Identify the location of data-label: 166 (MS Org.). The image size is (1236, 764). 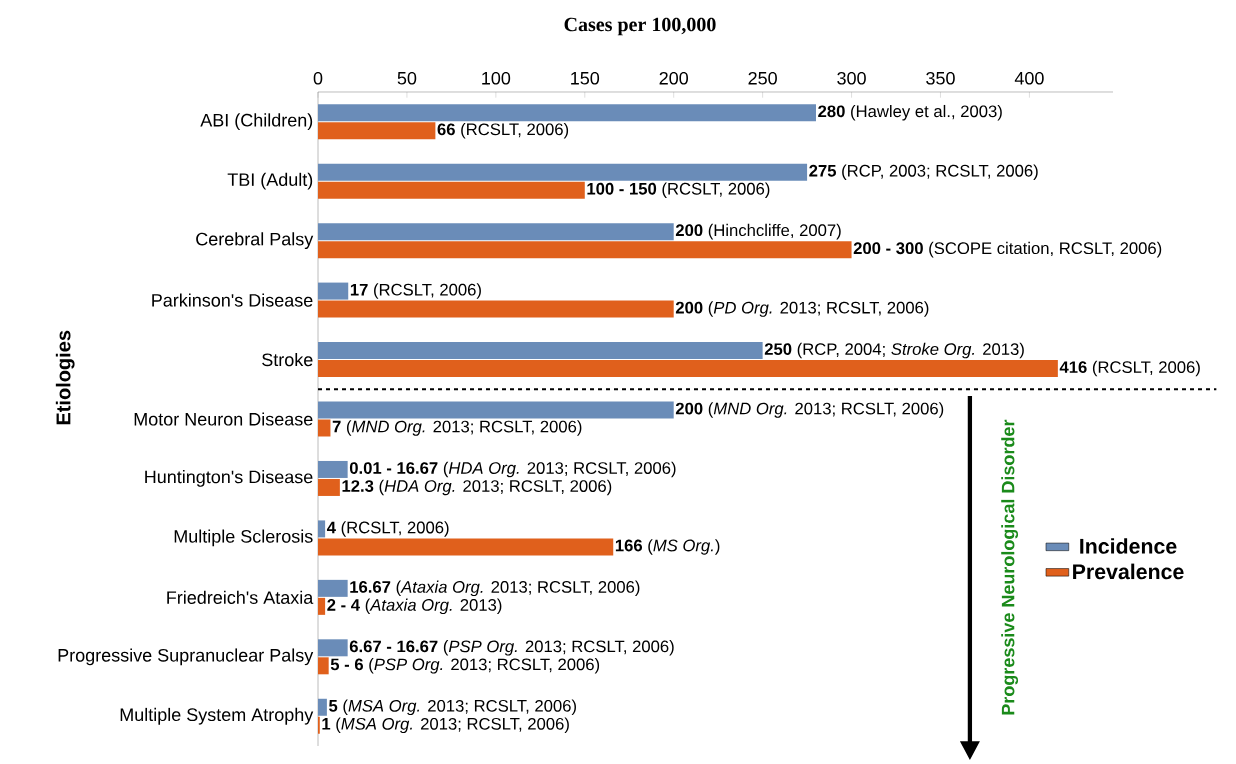
(667, 547).